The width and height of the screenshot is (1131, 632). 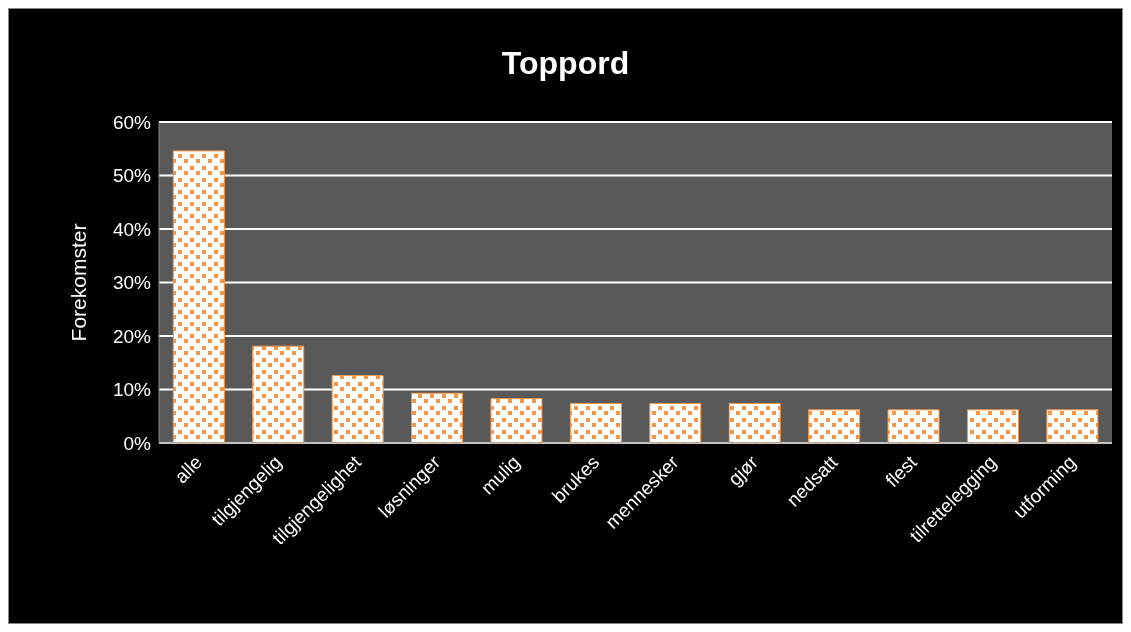 I want to click on y-tick-label: 30%, so click(x=132, y=283).